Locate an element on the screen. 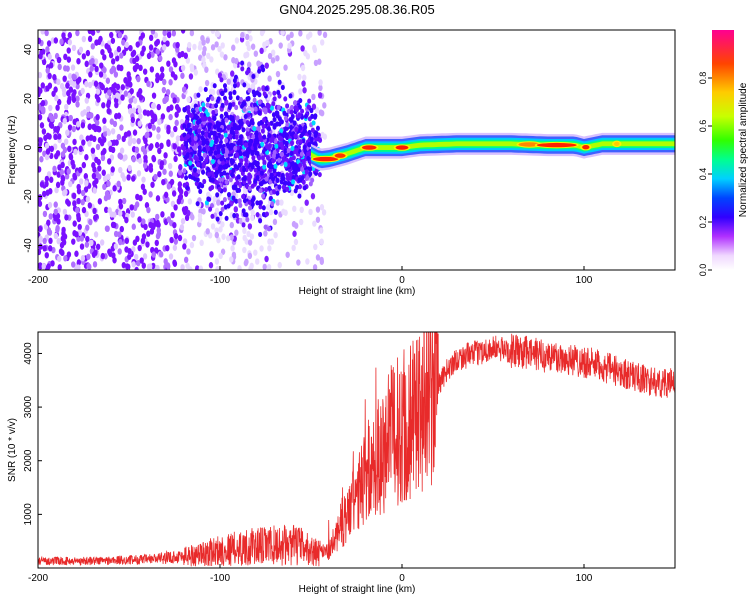 This screenshot has height=600, width=750. x-tick-label: 100 is located at coordinates (584, 280).